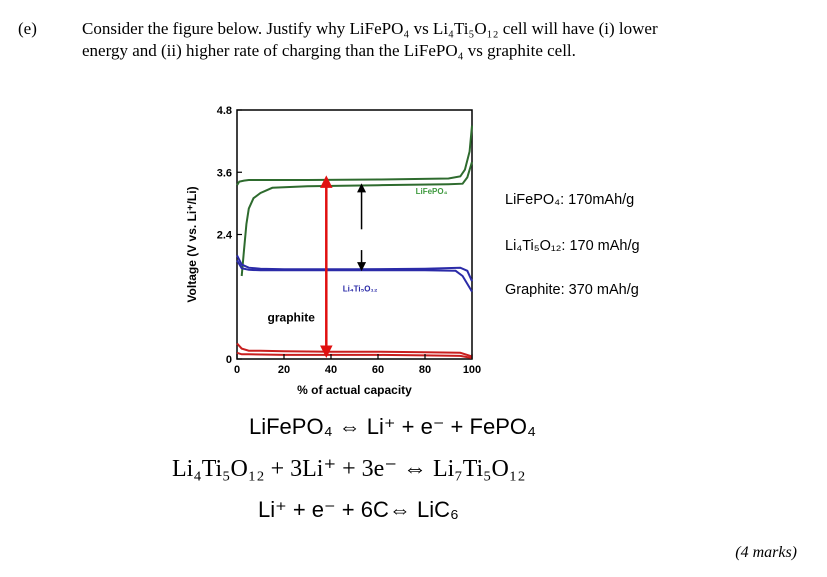 The image size is (827, 577). Describe the element at coordinates (224, 173) in the screenshot. I see `y-tick-label: 3.6` at that location.